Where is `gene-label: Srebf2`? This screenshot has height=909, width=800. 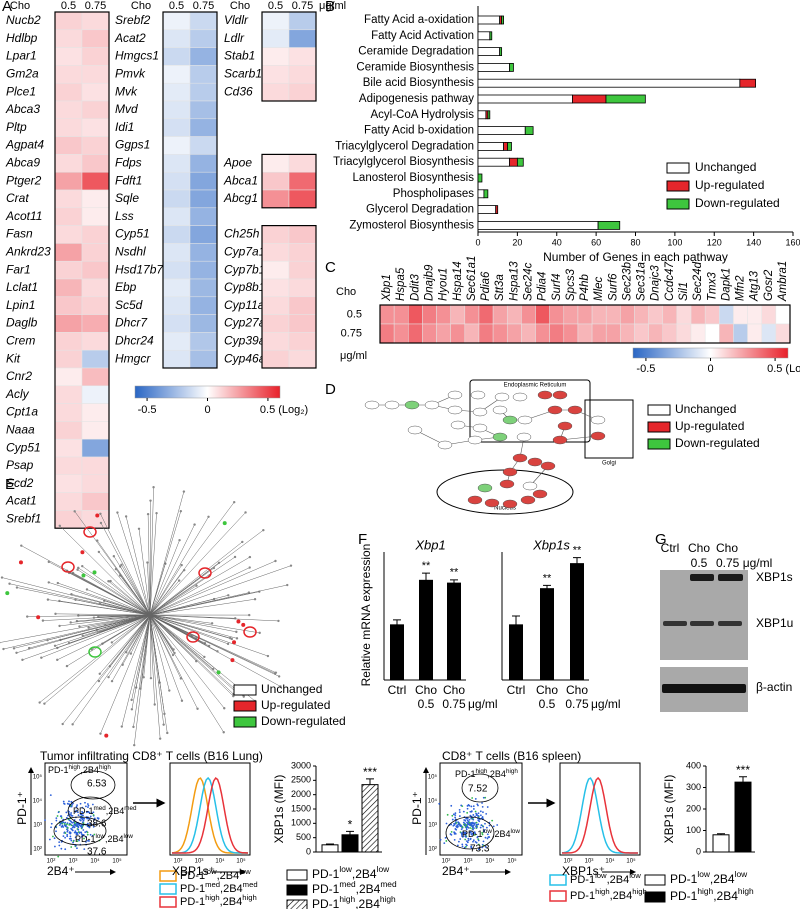
gene-label: Srebf2 is located at coordinates (133, 20).